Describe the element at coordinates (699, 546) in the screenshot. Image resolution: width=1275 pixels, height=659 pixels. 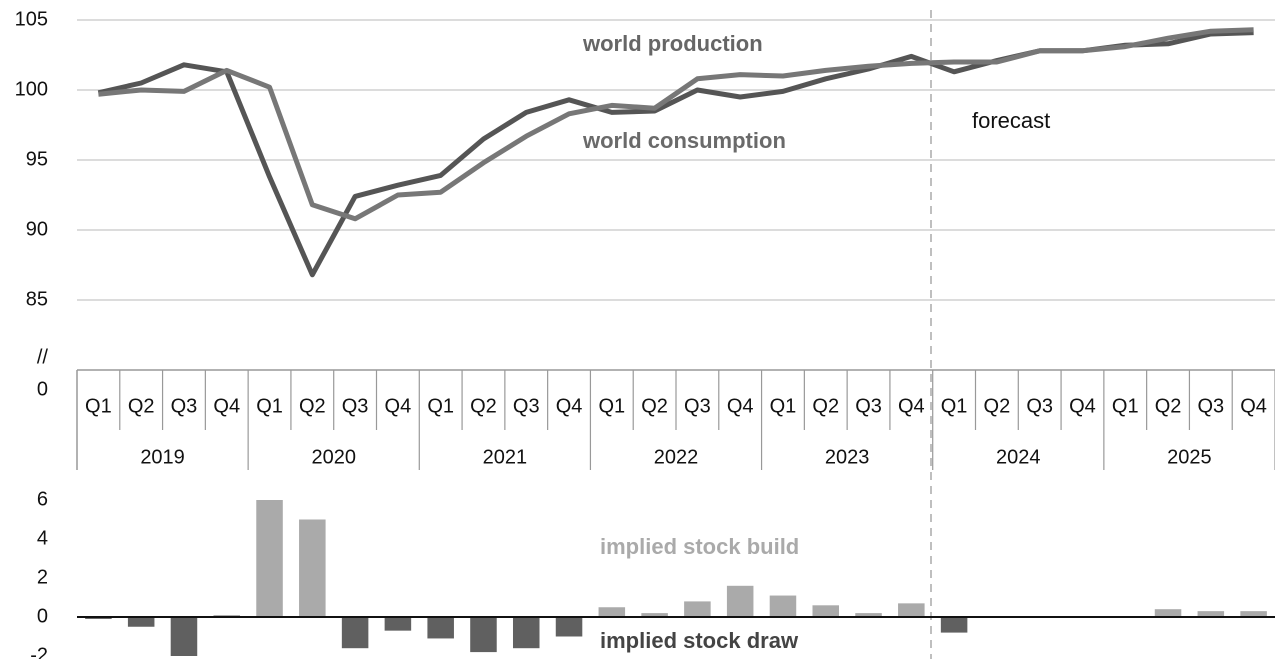
I see `build-label: implied stock build` at that location.